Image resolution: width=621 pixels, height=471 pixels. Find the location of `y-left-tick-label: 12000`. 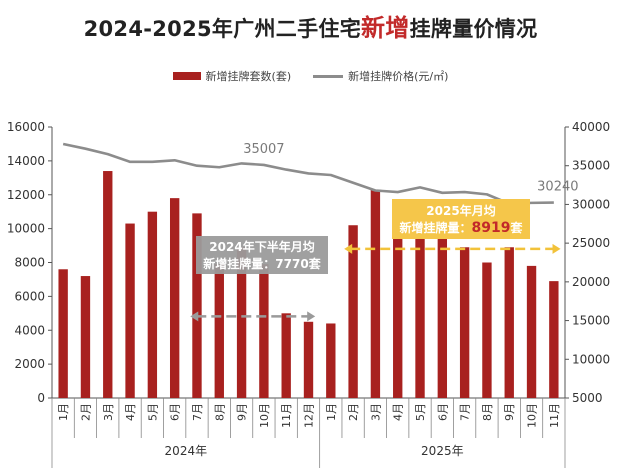

y-left-tick-label: 12000 is located at coordinates (26, 195).